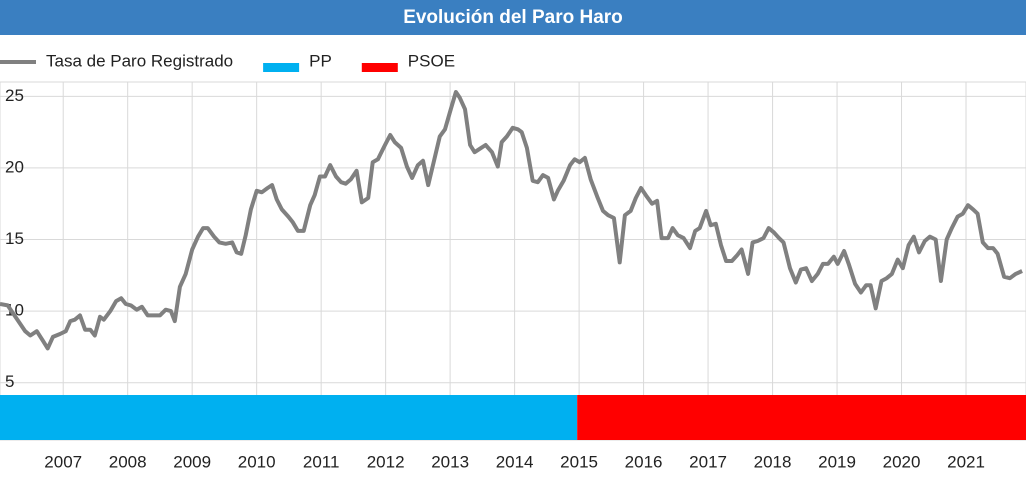 The image size is (1026, 485). What do you see at coordinates (644, 461) in the screenshot?
I see `x-tick-label: 2016` at bounding box center [644, 461].